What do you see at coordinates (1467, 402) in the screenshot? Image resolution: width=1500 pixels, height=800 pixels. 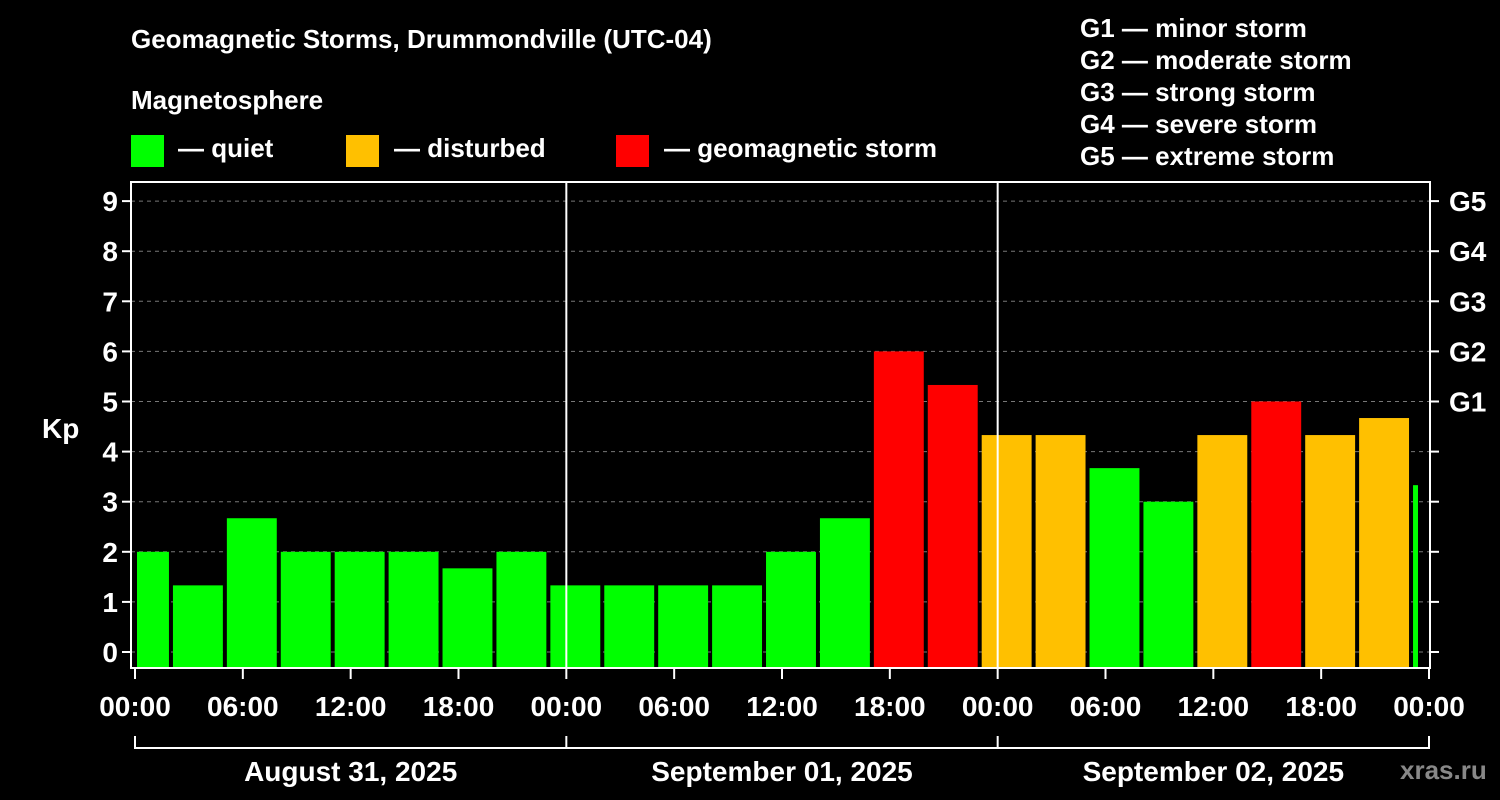 I see `g-scale-label: G1` at bounding box center [1467, 402].